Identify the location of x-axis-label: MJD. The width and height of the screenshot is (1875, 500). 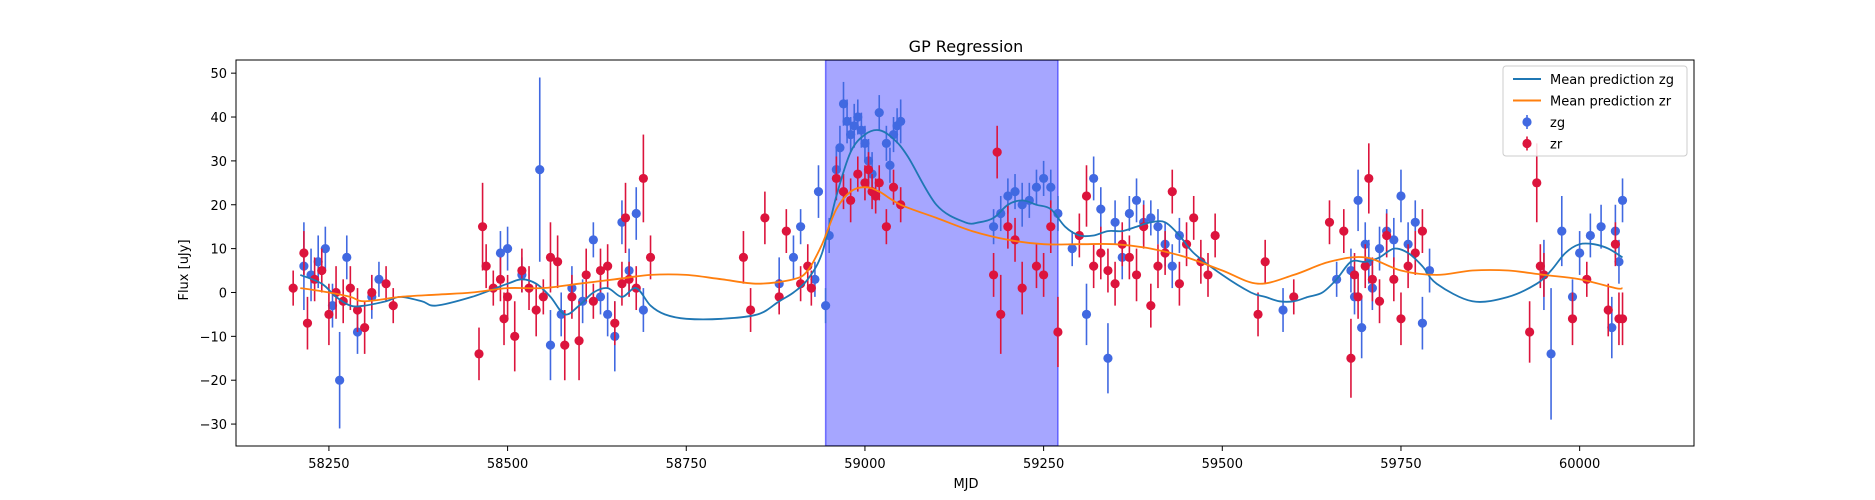
(965, 484).